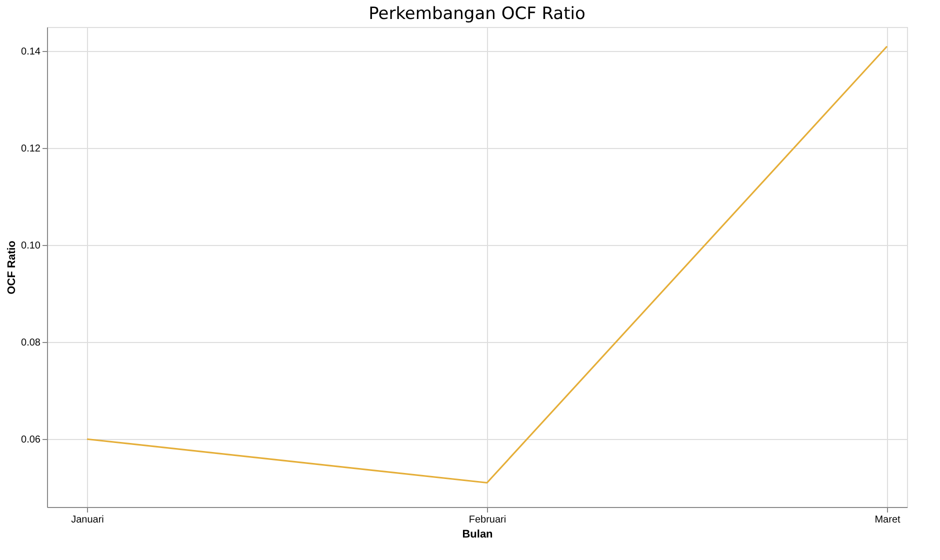 The height and width of the screenshot is (560, 940). Describe the element at coordinates (87, 520) in the screenshot. I see `x-tick-label: Januari` at that location.